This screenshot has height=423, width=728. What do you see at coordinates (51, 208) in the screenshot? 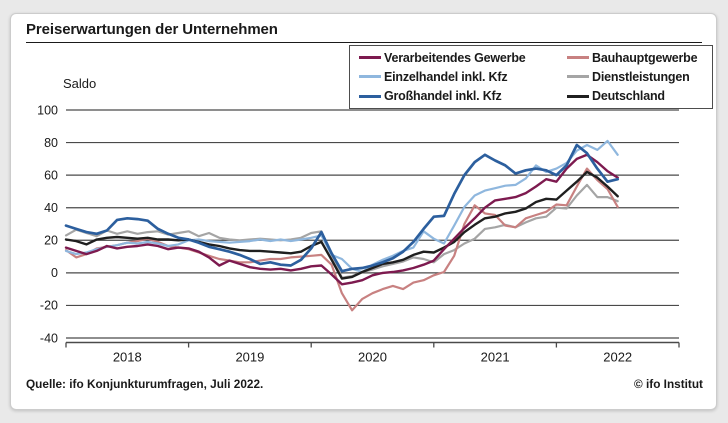
I see `y-tick-label: 40` at bounding box center [51, 208].